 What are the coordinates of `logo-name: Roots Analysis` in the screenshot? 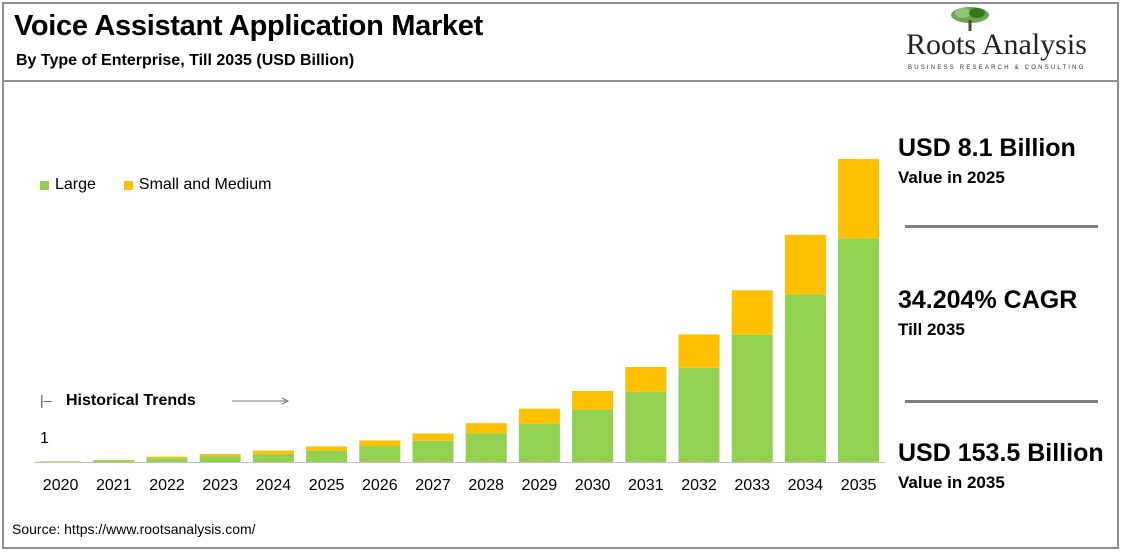 It's located at (996, 44).